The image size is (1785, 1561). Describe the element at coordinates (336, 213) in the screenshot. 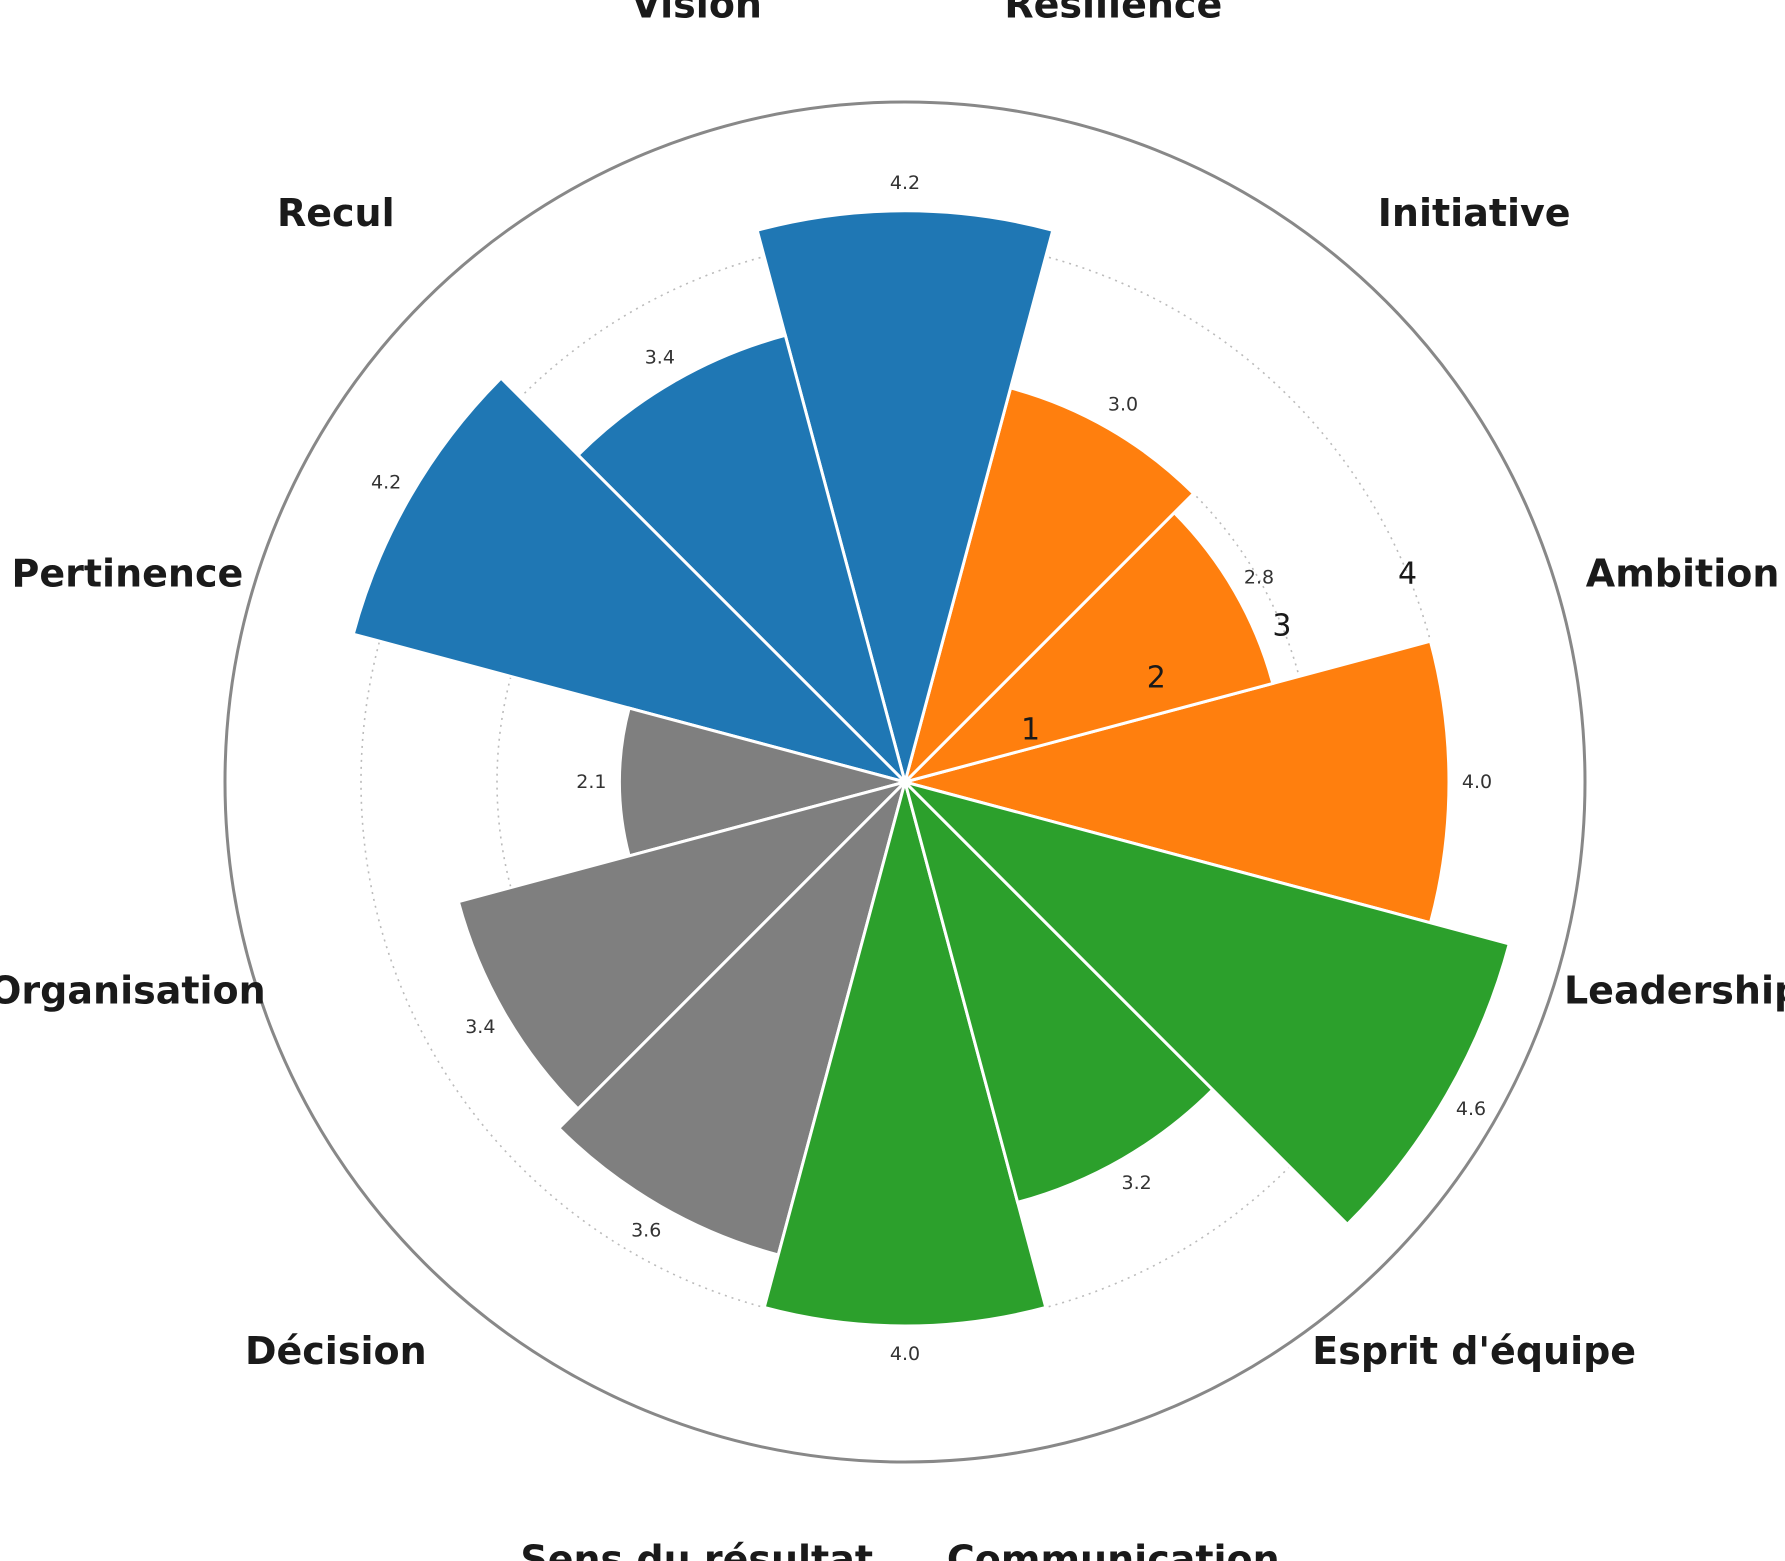

I see `category-label-recul: Recul` at that location.